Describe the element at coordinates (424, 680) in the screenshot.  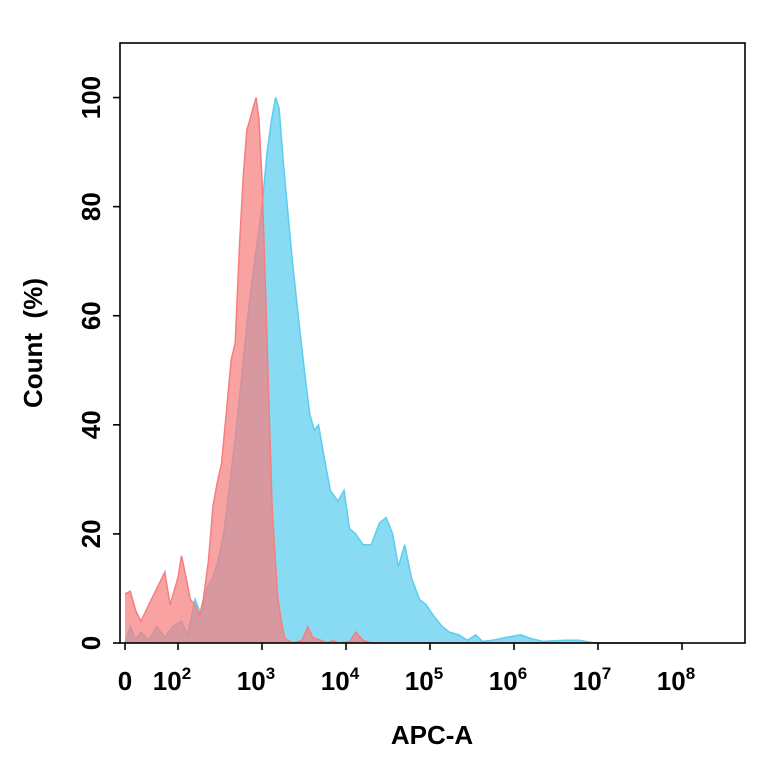
I see `x-tick-label-4: 10⁵` at that location.